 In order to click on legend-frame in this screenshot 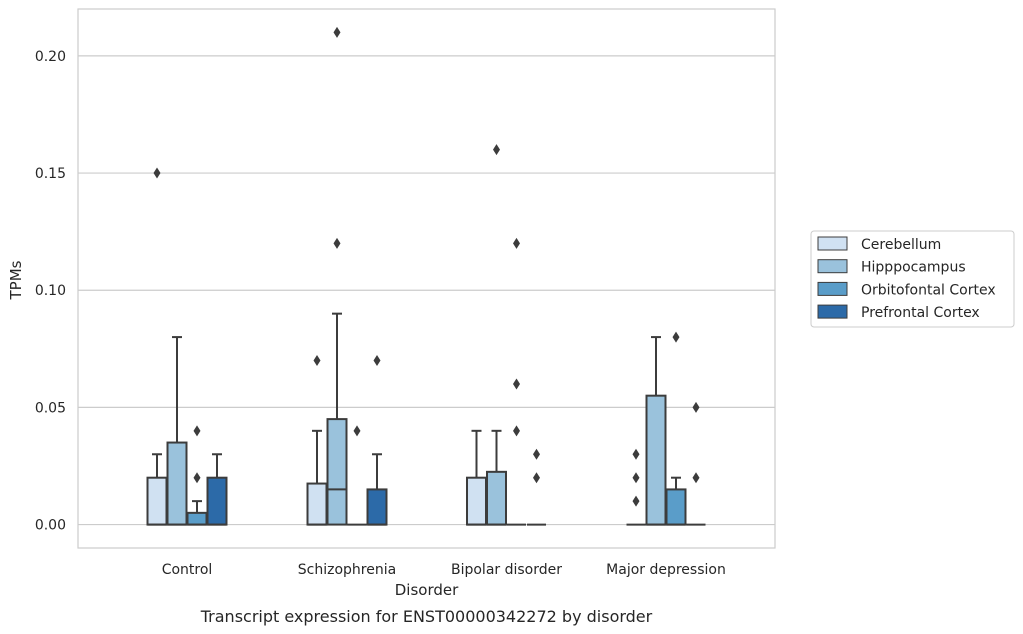, I will do `click(912, 279)`.